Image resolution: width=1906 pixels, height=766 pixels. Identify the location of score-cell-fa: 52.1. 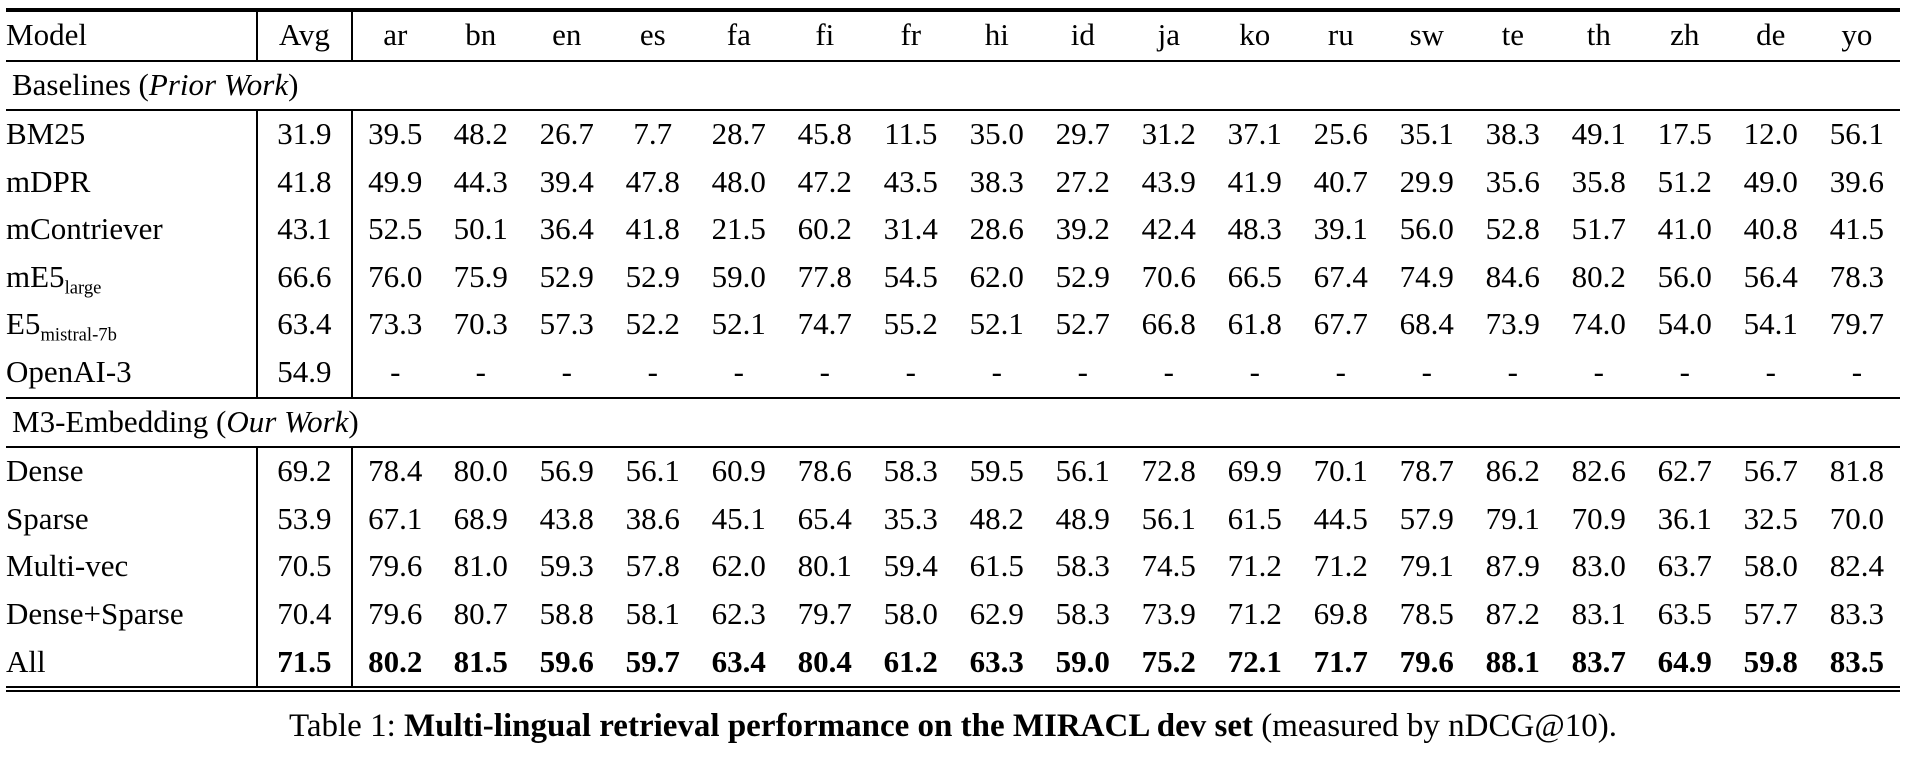
(738, 324).